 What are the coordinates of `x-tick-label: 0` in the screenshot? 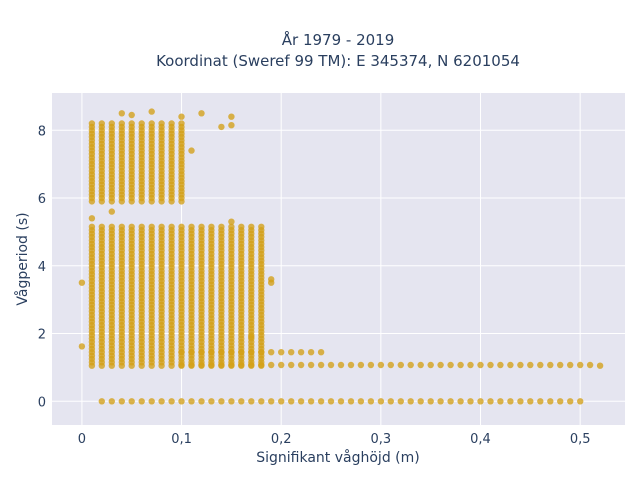 It's located at (82, 439).